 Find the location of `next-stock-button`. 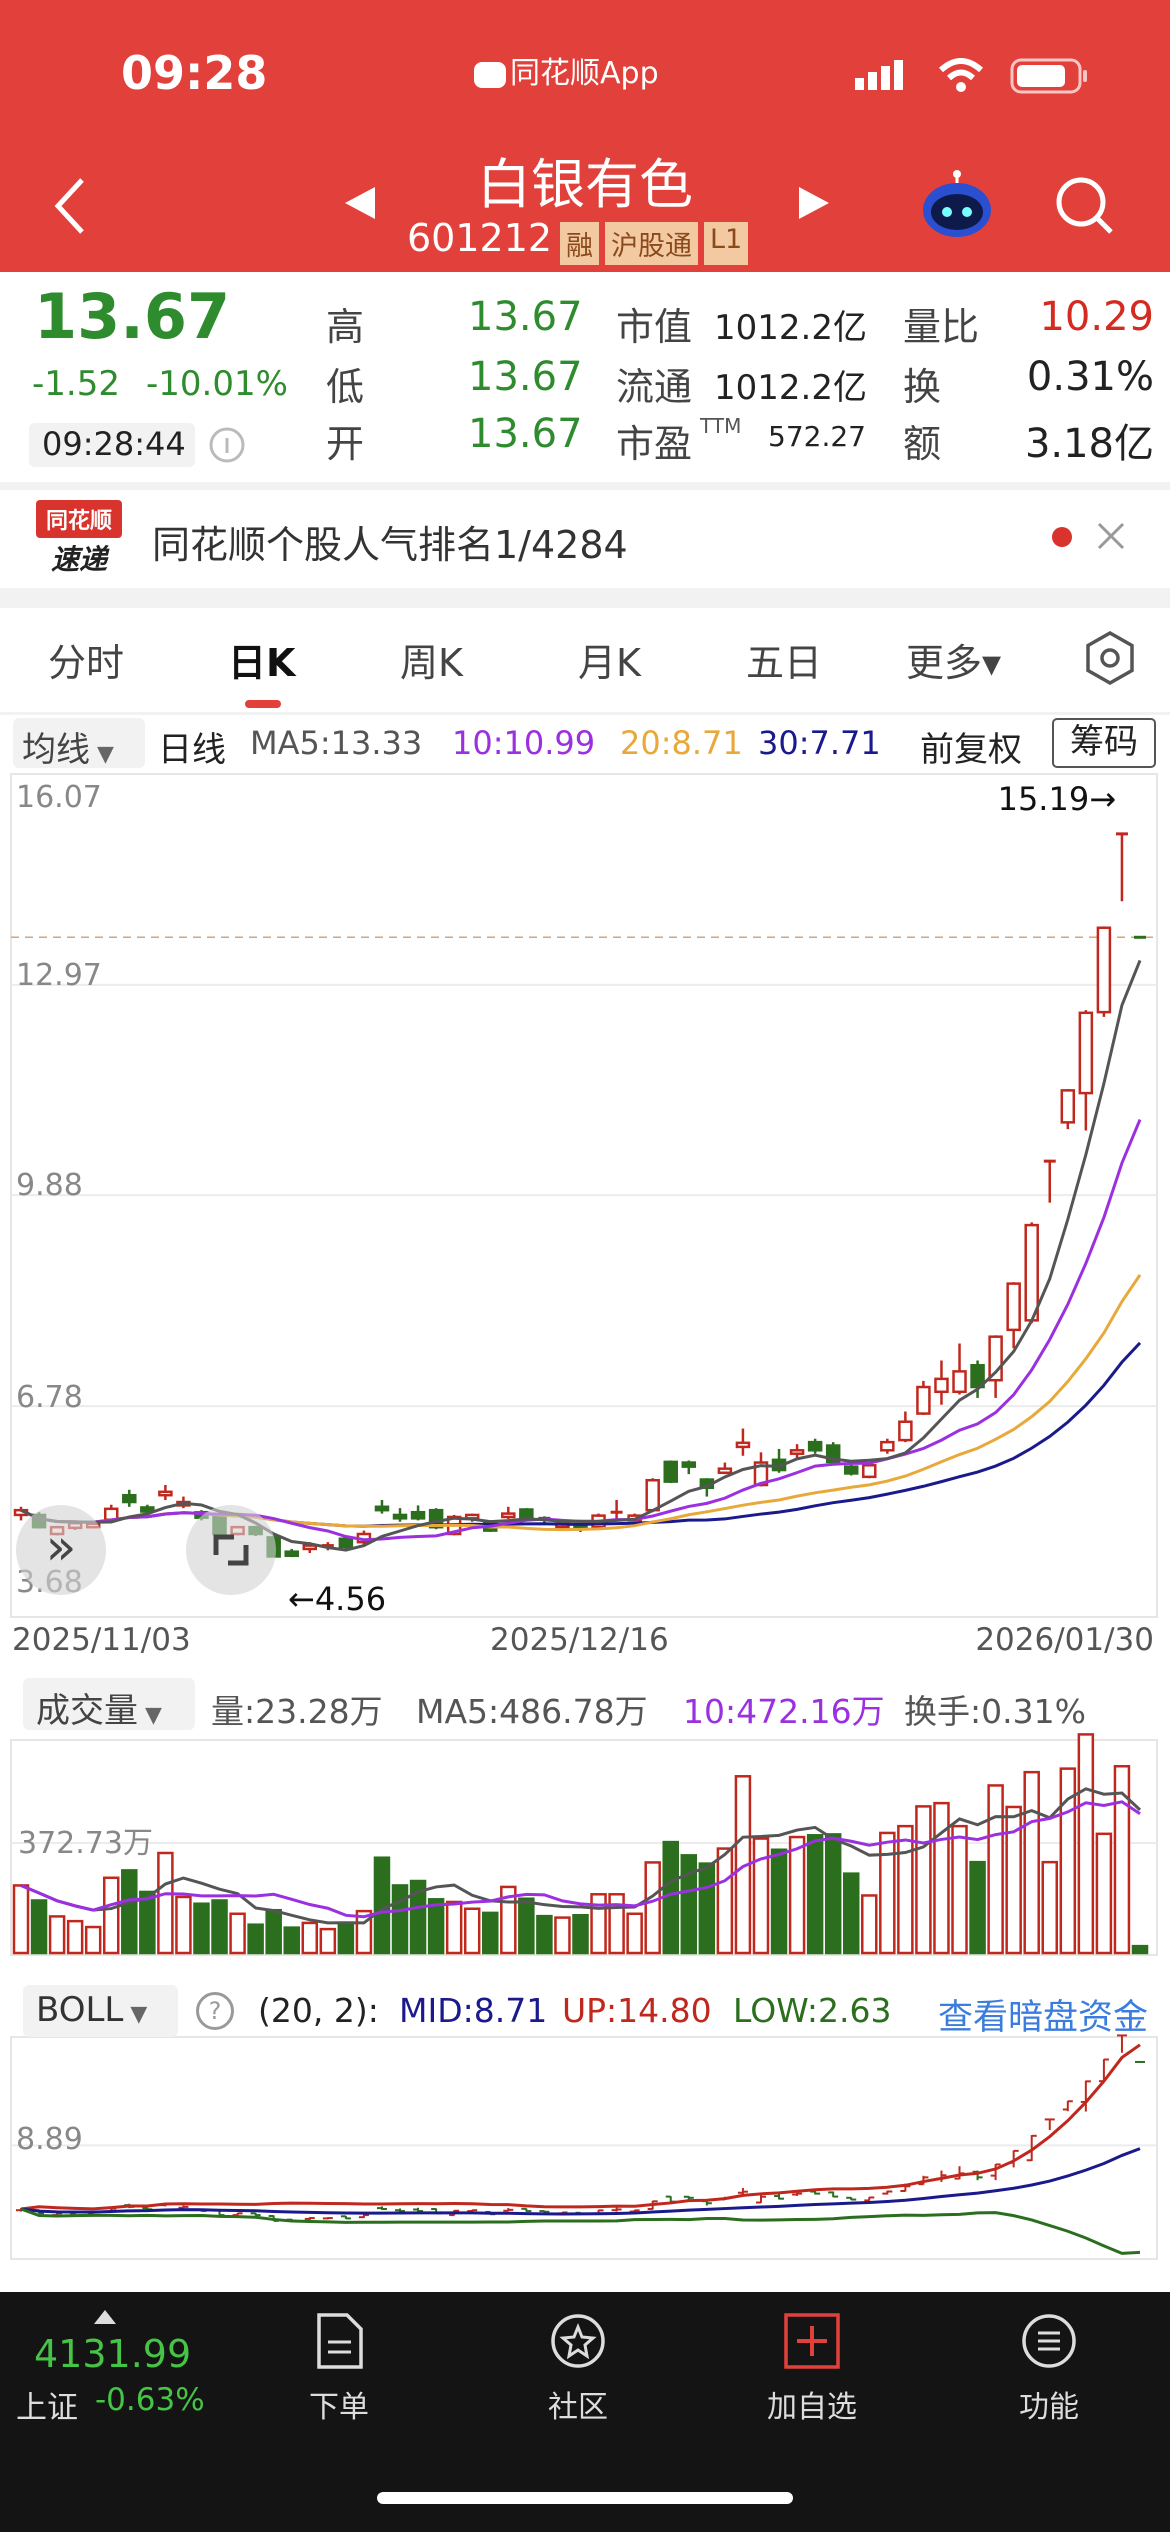

next-stock-button is located at coordinates (814, 205).